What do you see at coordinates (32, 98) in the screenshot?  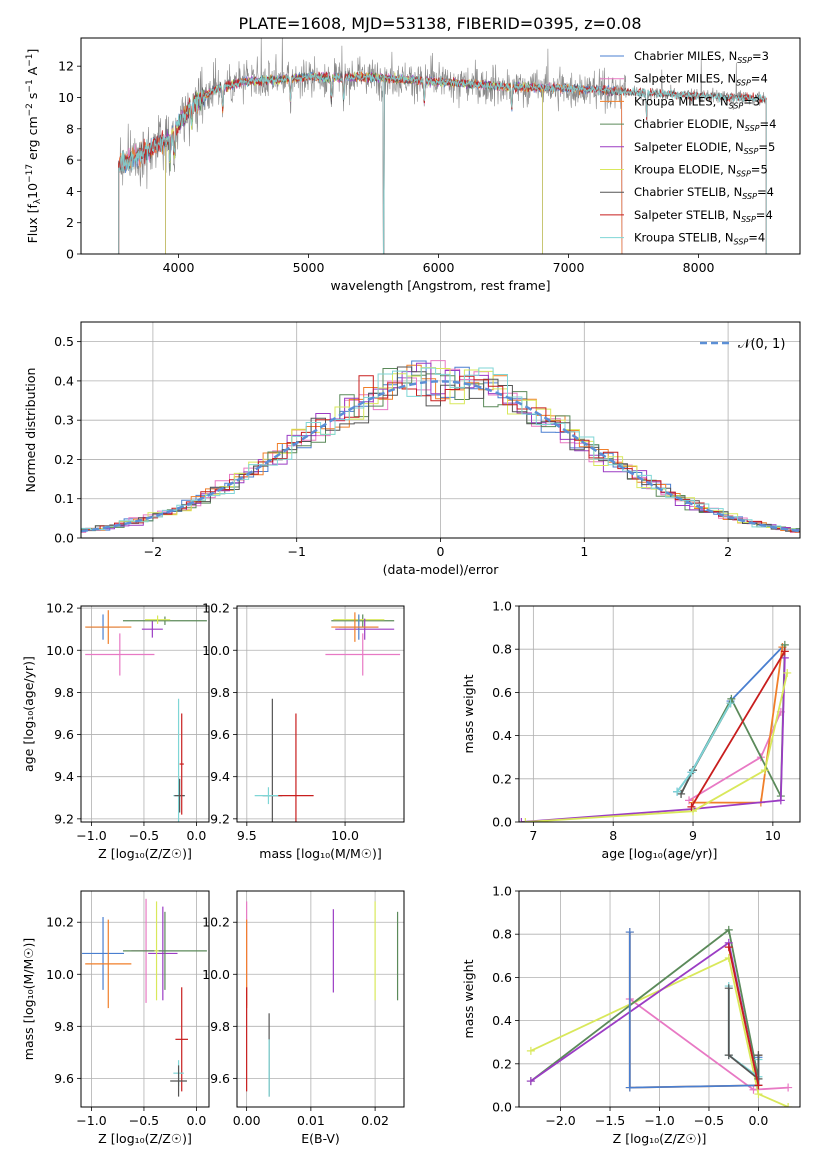 I see `y-axis-label-part: s` at bounding box center [32, 98].